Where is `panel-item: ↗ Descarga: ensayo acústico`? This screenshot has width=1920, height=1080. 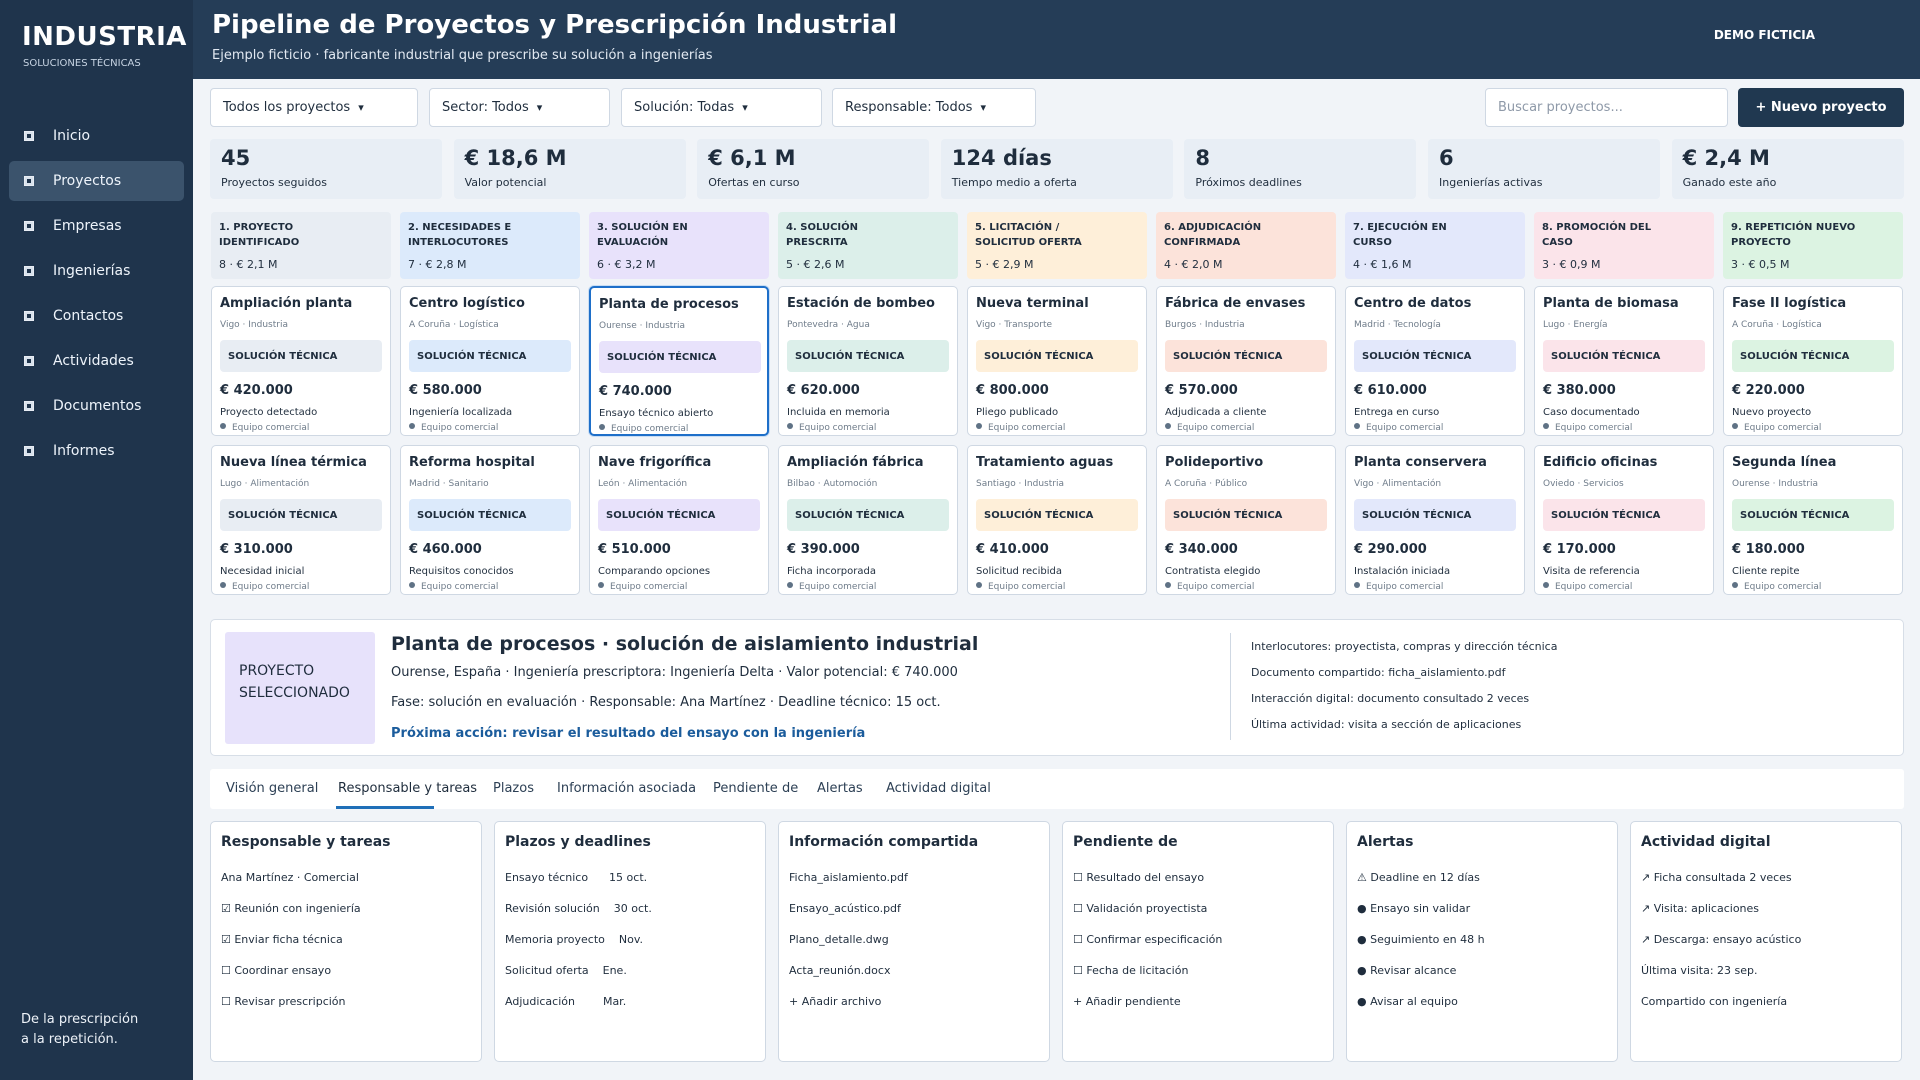 panel-item: ↗ Descarga: ensayo acústico is located at coordinates (1721, 939).